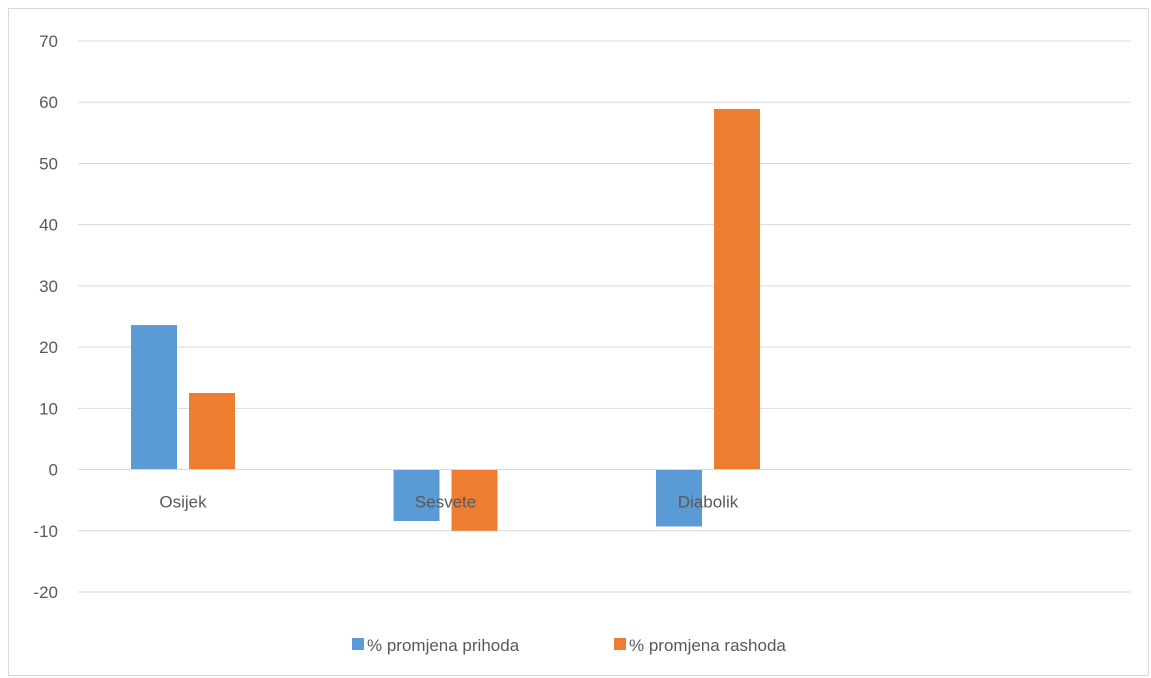  Describe the element at coordinates (707, 645) in the screenshot. I see `legend-label-series-2: % promjena rashoda` at that location.